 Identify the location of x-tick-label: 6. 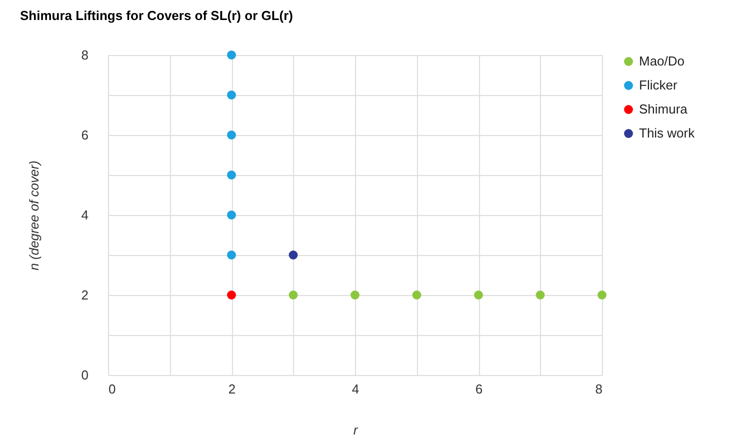
(479, 389).